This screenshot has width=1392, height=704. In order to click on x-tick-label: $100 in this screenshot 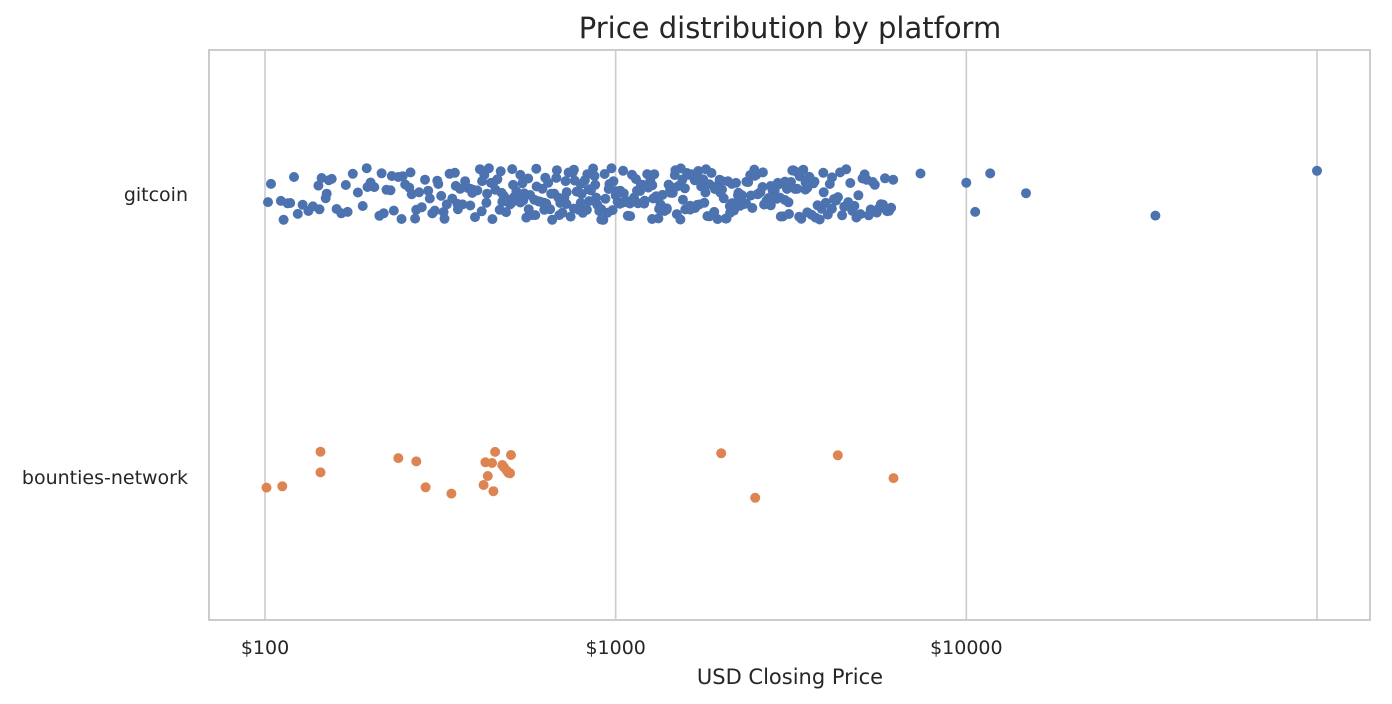, I will do `click(265, 648)`.